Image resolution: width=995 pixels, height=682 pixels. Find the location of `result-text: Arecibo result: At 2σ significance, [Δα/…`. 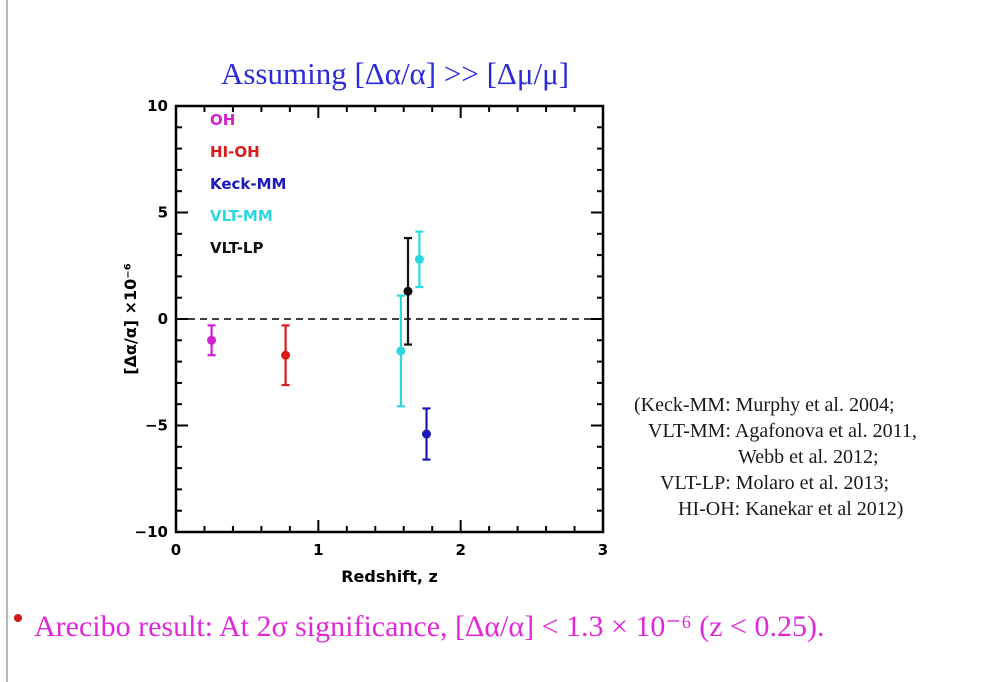

result-text: Arecibo result: At 2σ significance, [Δα/… is located at coordinates (429, 626).